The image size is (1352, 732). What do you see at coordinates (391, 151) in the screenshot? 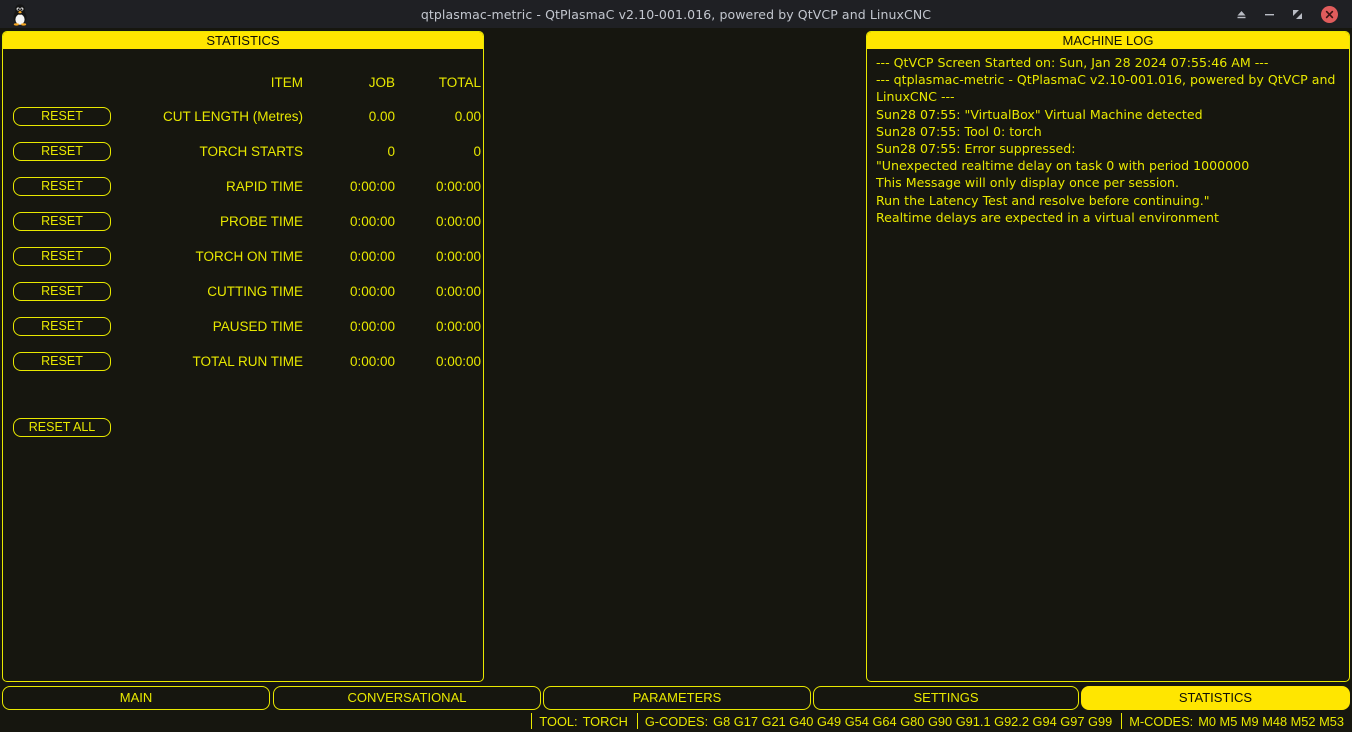
I see `stat-job-value: 0` at bounding box center [391, 151].